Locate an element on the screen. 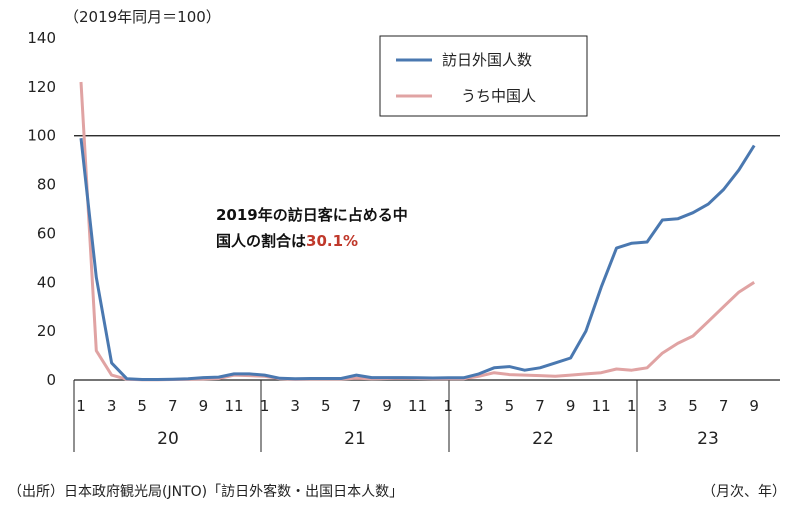  y-axis-ticks: 0 20 40 60 80 100 120 140 is located at coordinates (41, 209).